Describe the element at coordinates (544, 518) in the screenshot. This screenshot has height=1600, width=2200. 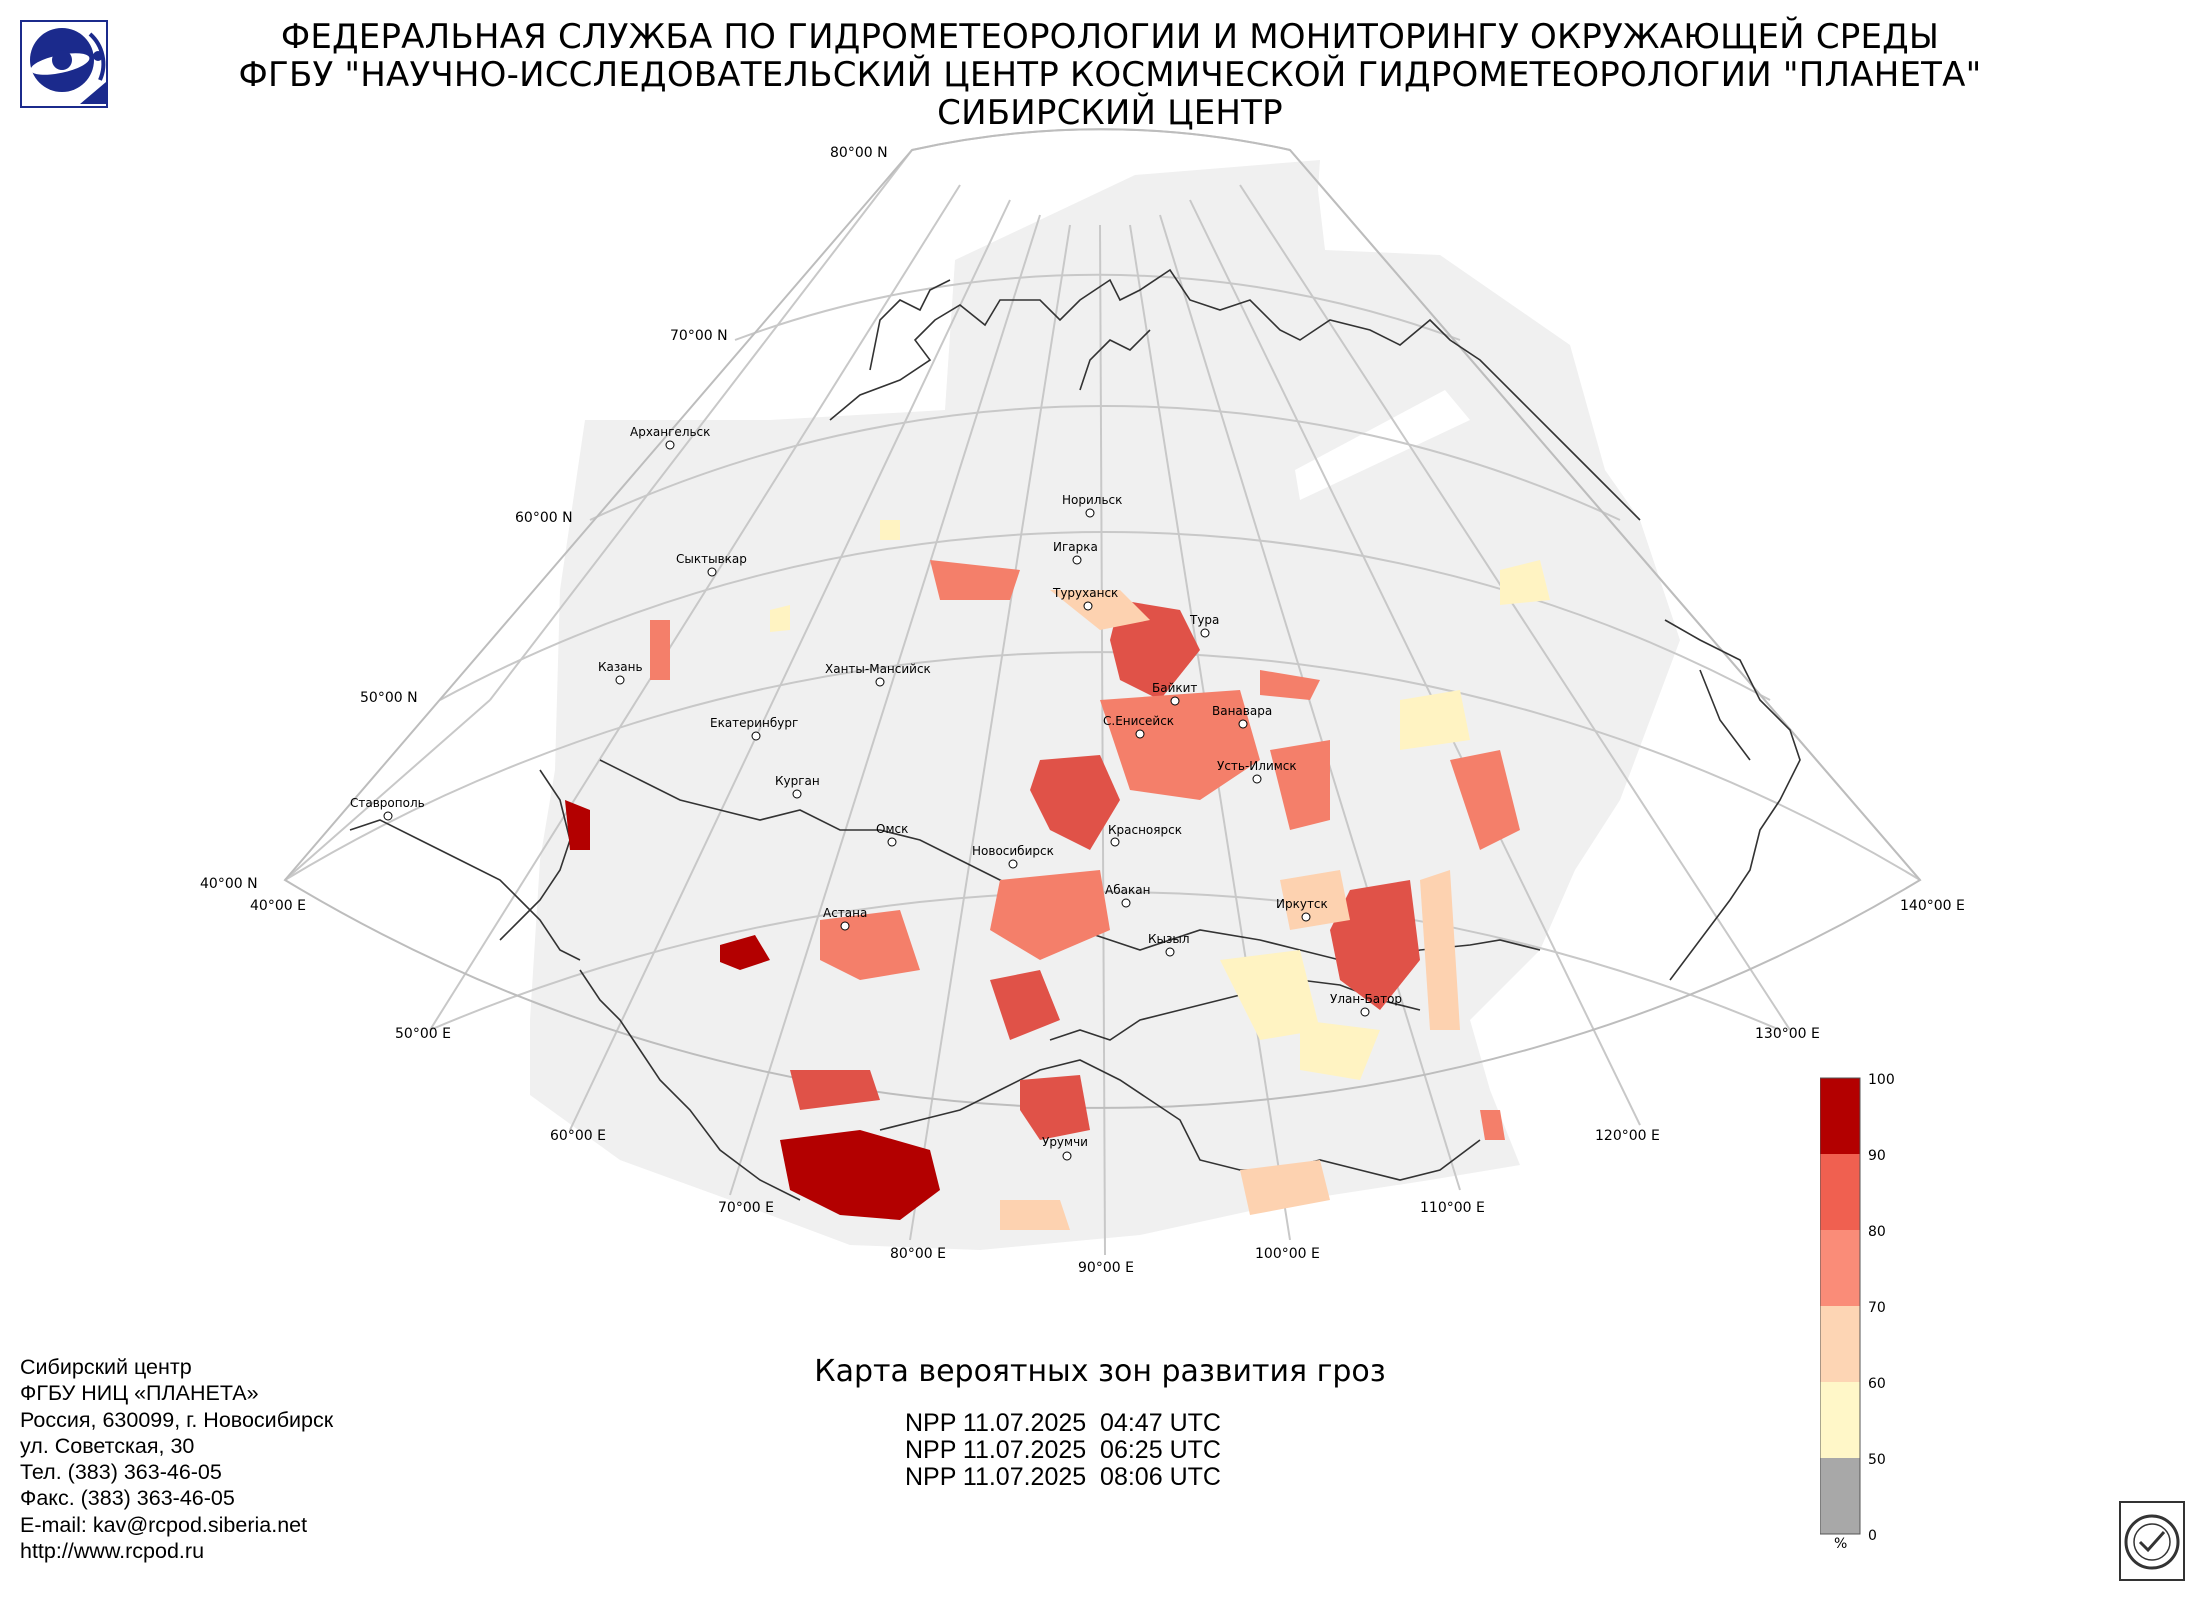
I see `lat-label-60: 60°00 N` at that location.